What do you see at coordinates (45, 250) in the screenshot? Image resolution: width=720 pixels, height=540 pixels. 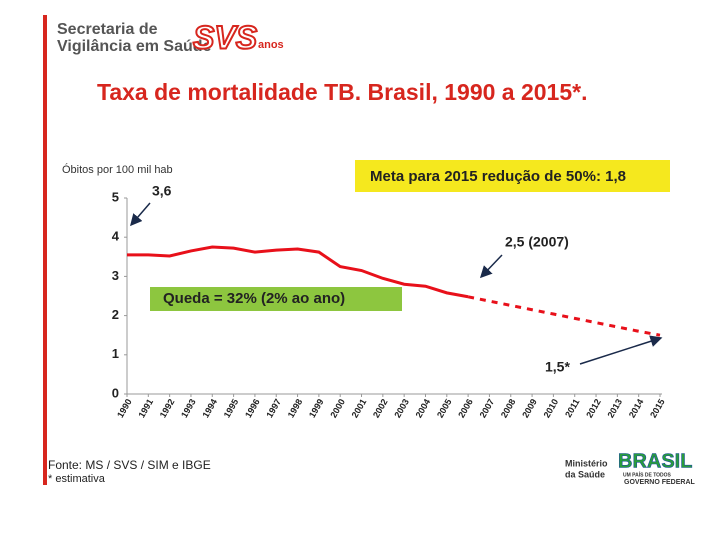 I see `left-bar` at bounding box center [45, 250].